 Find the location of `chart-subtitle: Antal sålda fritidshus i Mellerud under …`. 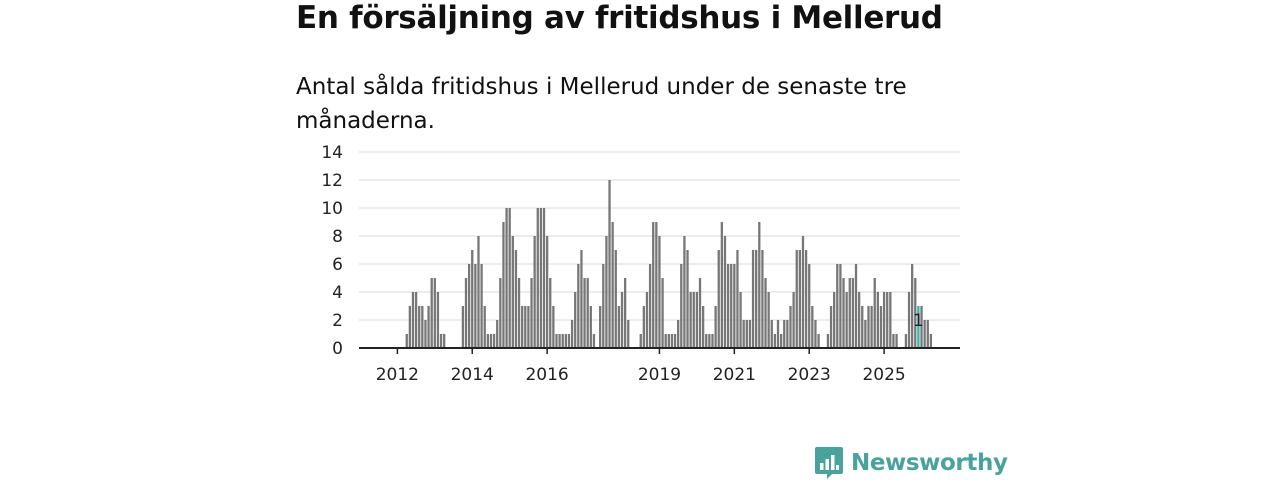

chart-subtitle: Antal sålda fritidshus i Mellerud under … is located at coordinates (601, 104).